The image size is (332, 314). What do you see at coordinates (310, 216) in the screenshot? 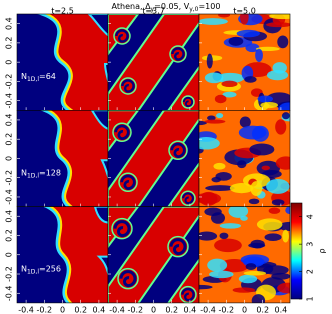
I see `colorbar-tick-label: 4` at bounding box center [310, 216].